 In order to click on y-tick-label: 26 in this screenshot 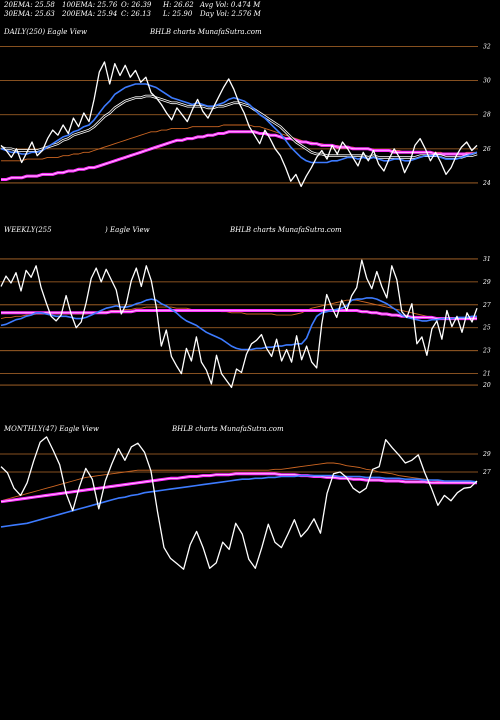, I will do `click(486, 149)`.